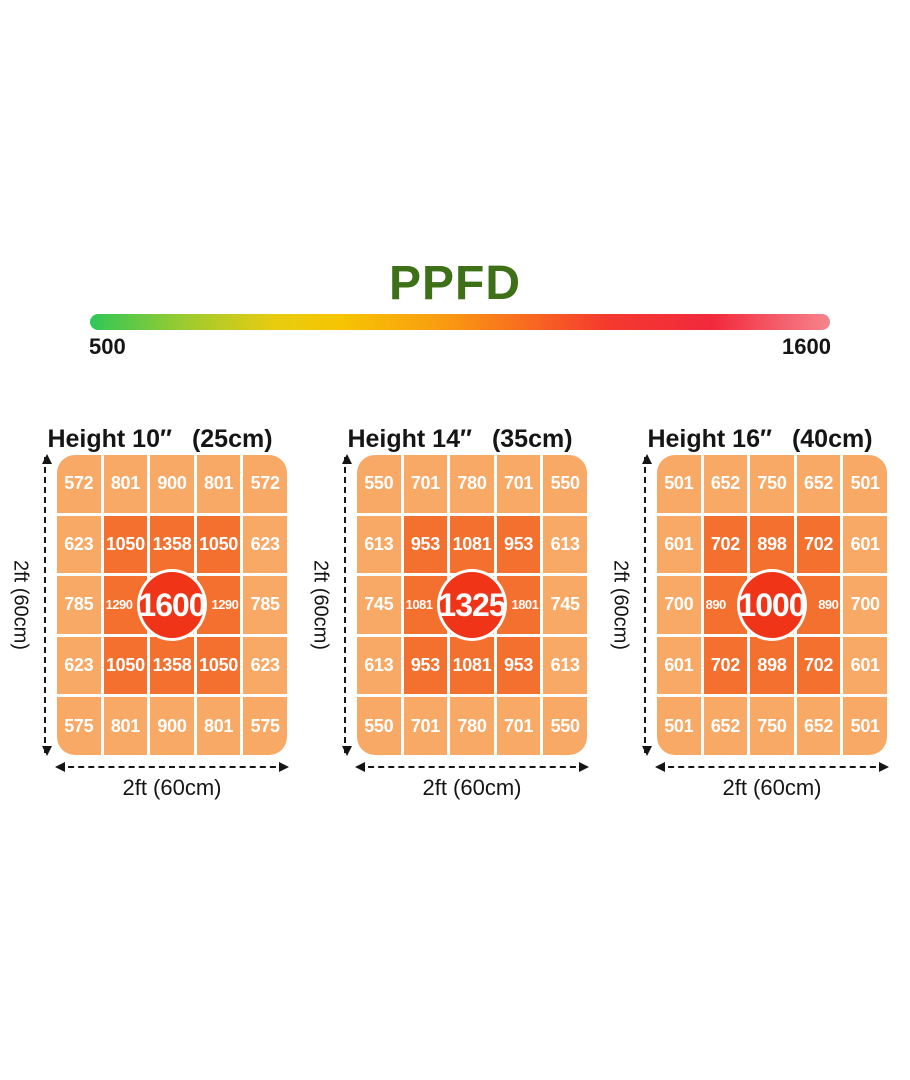 The height and width of the screenshot is (1080, 910). Describe the element at coordinates (472, 484) in the screenshot. I see `grid-cell: 780` at that location.